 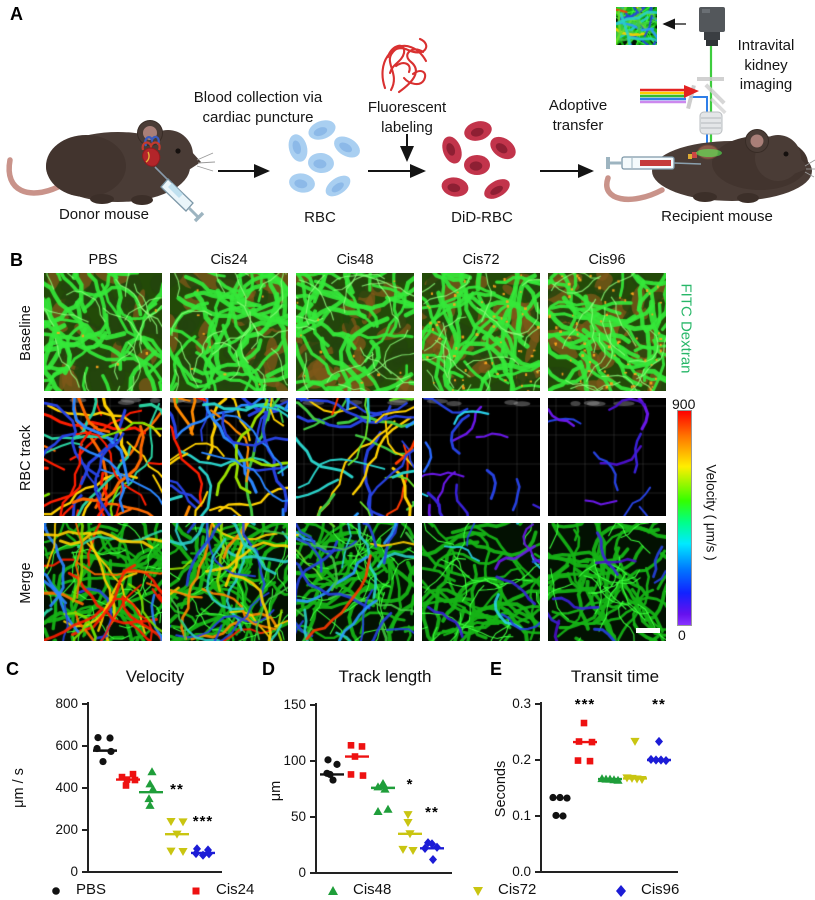 What do you see at coordinates (654, 163) in the screenshot?
I see `recipient-syringe` at bounding box center [654, 163].